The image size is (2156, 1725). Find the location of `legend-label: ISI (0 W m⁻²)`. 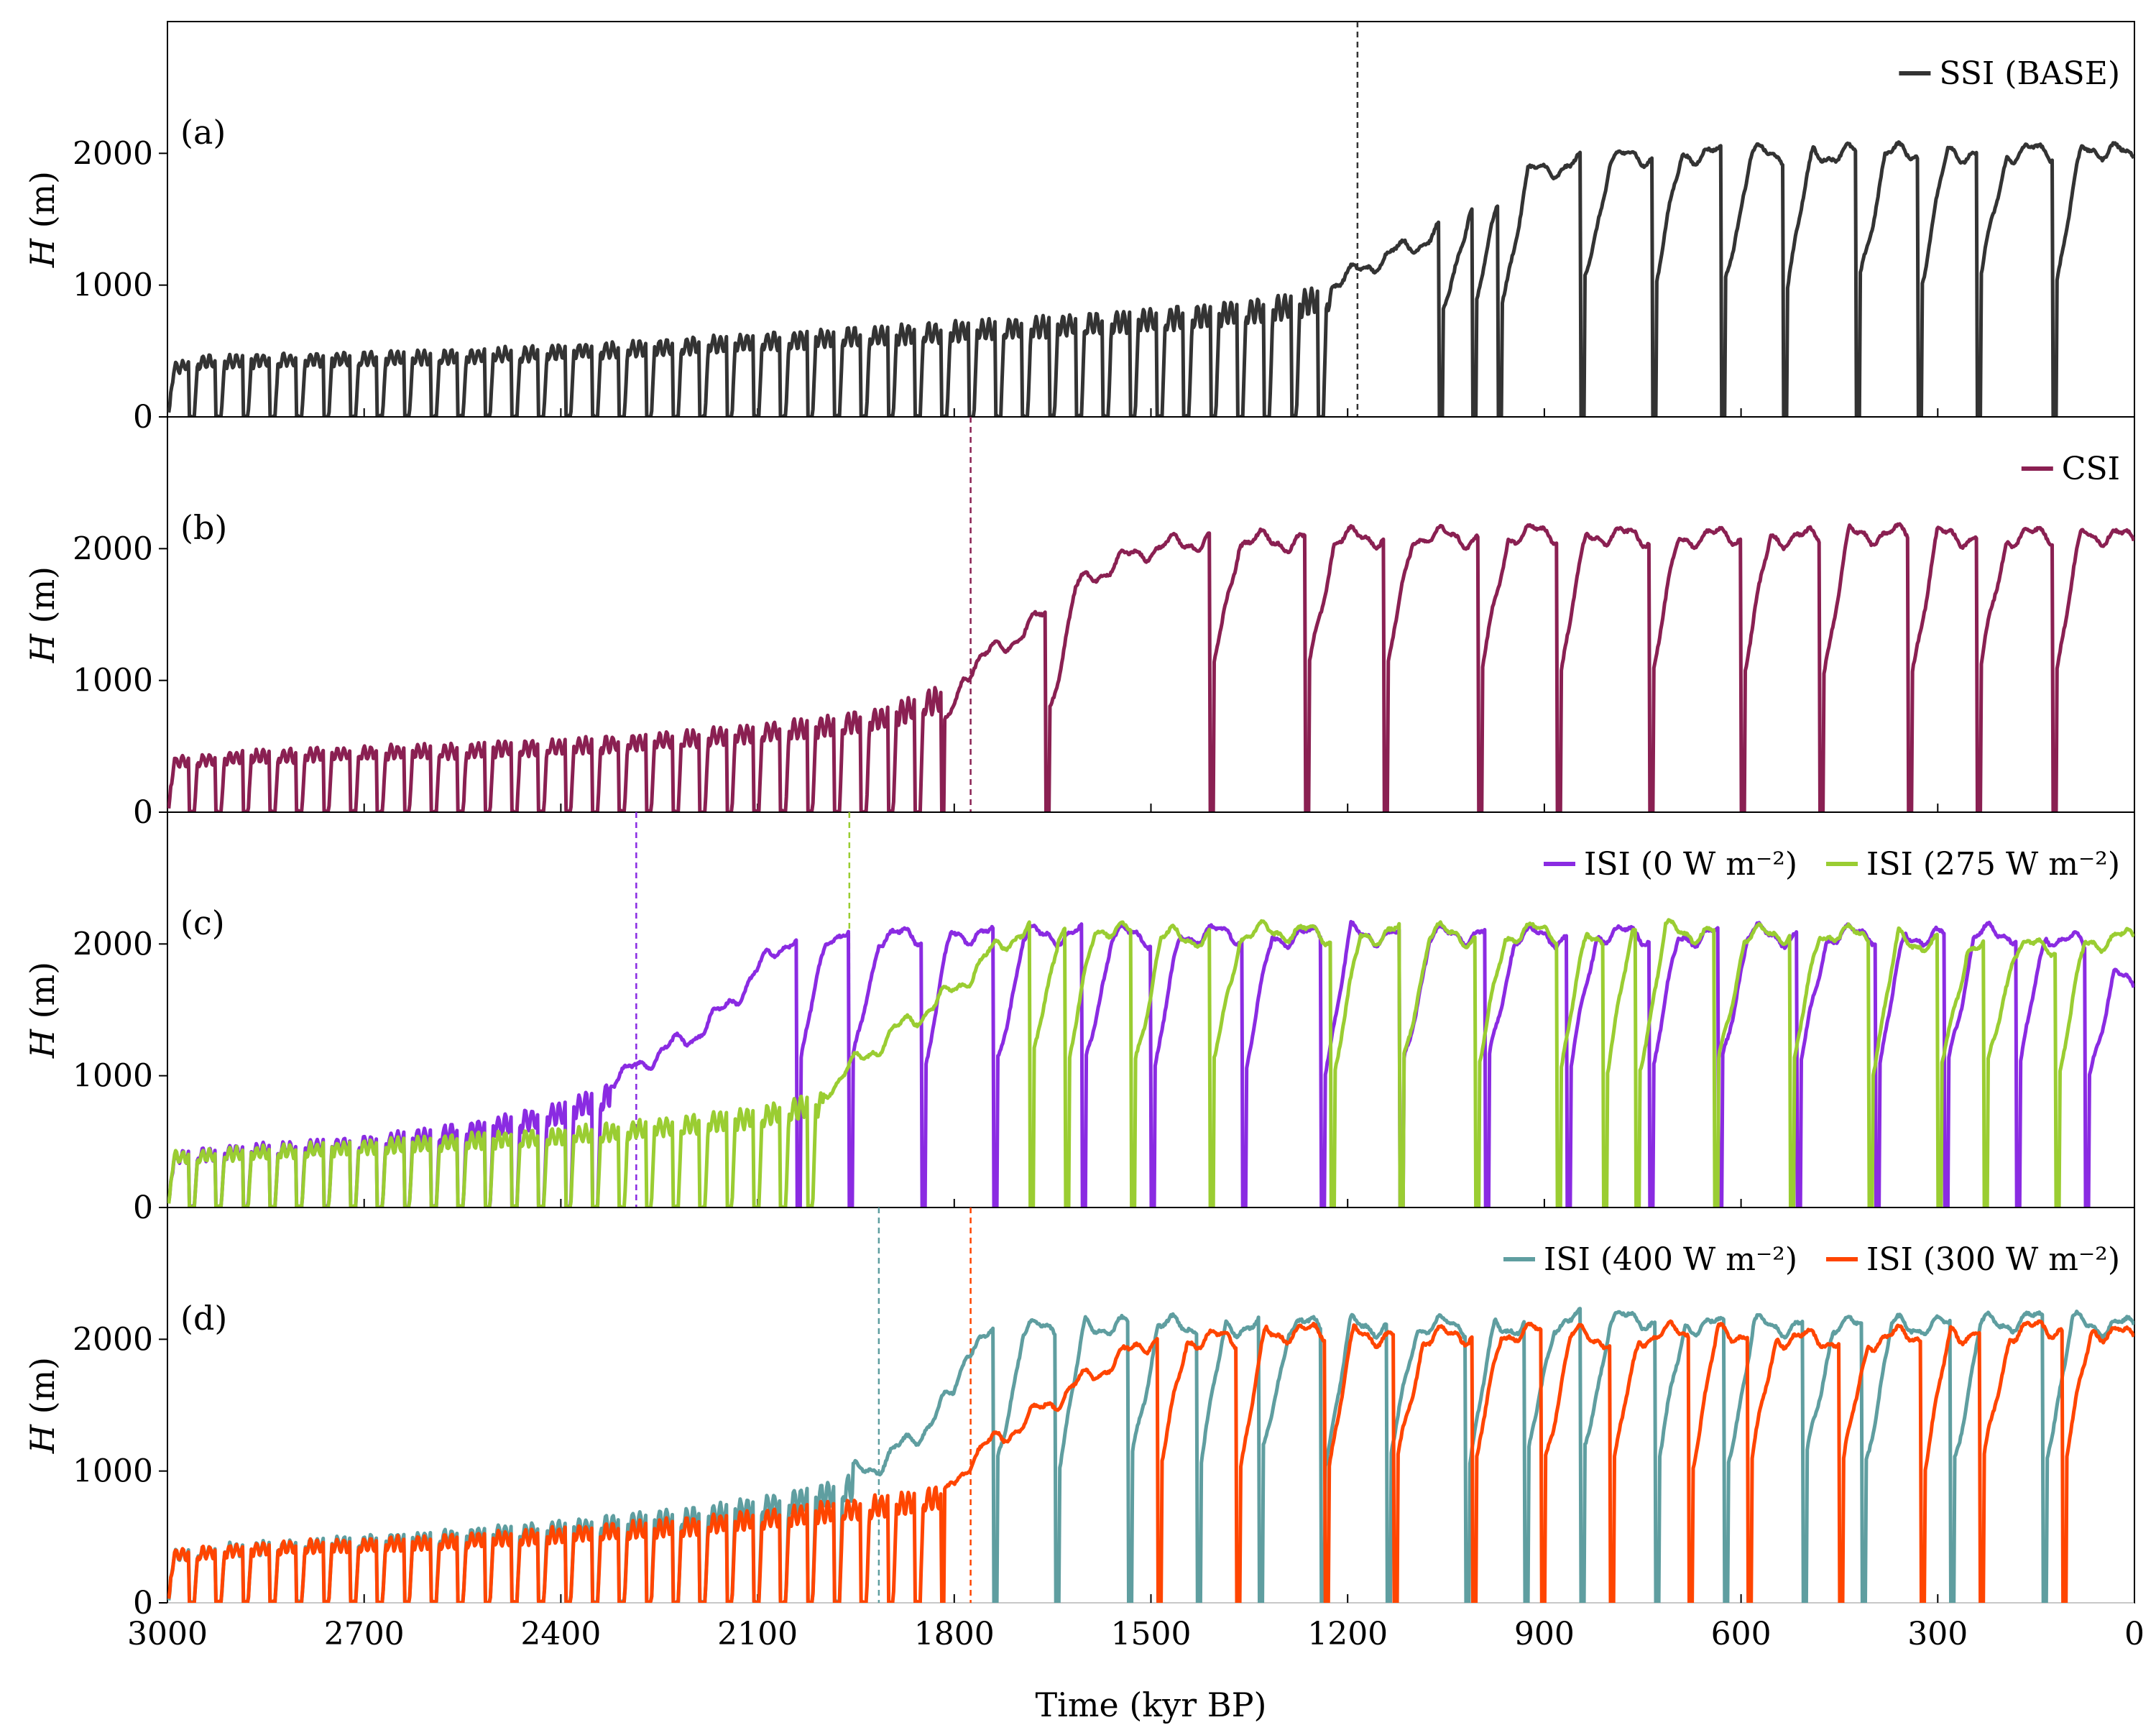

legend-label: ISI (0 W m⁻²) is located at coordinates (1691, 864).